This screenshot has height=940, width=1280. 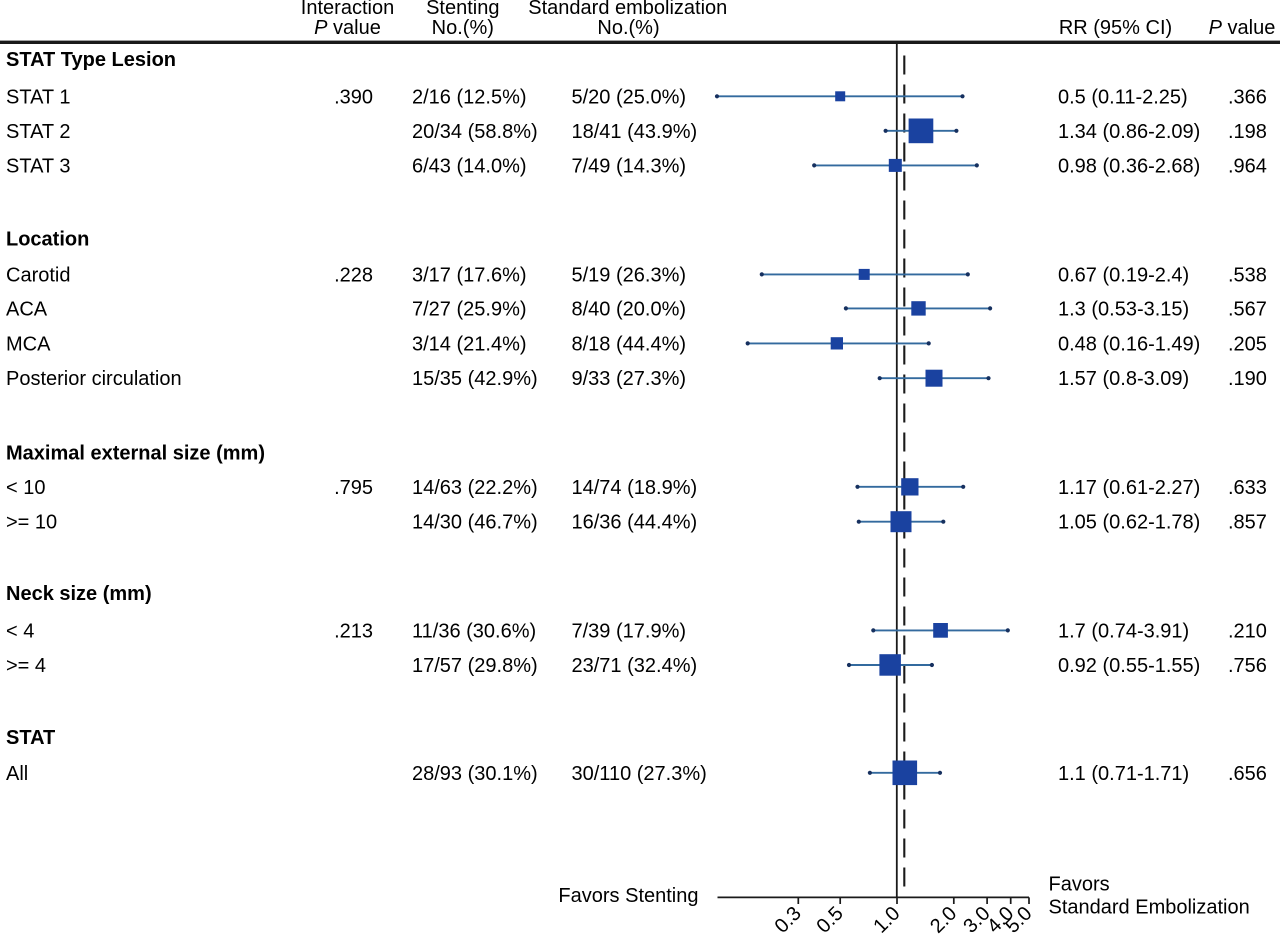 I want to click on svg-text: Standard embolization, so click(x=627, y=9).